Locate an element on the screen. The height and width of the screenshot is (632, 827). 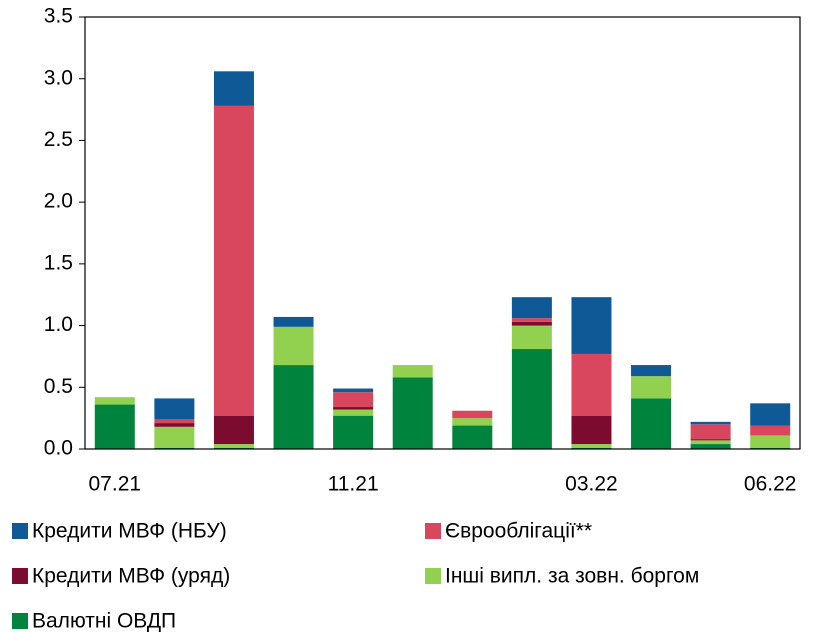
y-tick-label: 1.0 is located at coordinates (58, 324).